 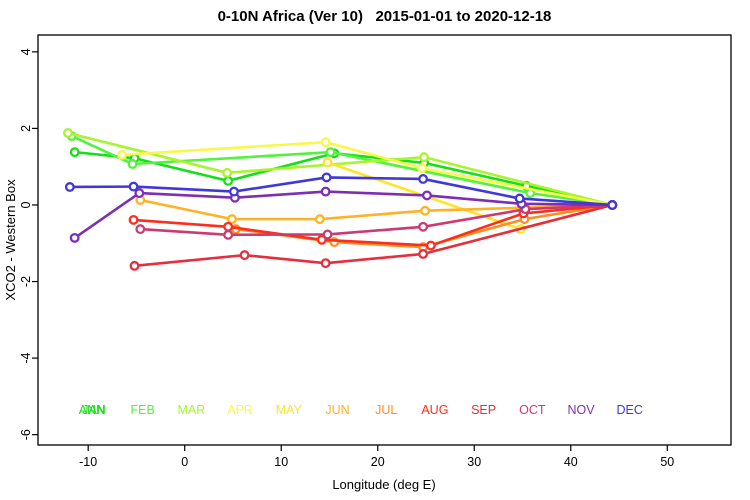 What do you see at coordinates (26, 204) in the screenshot?
I see `y-tick-label: 0` at bounding box center [26, 204].